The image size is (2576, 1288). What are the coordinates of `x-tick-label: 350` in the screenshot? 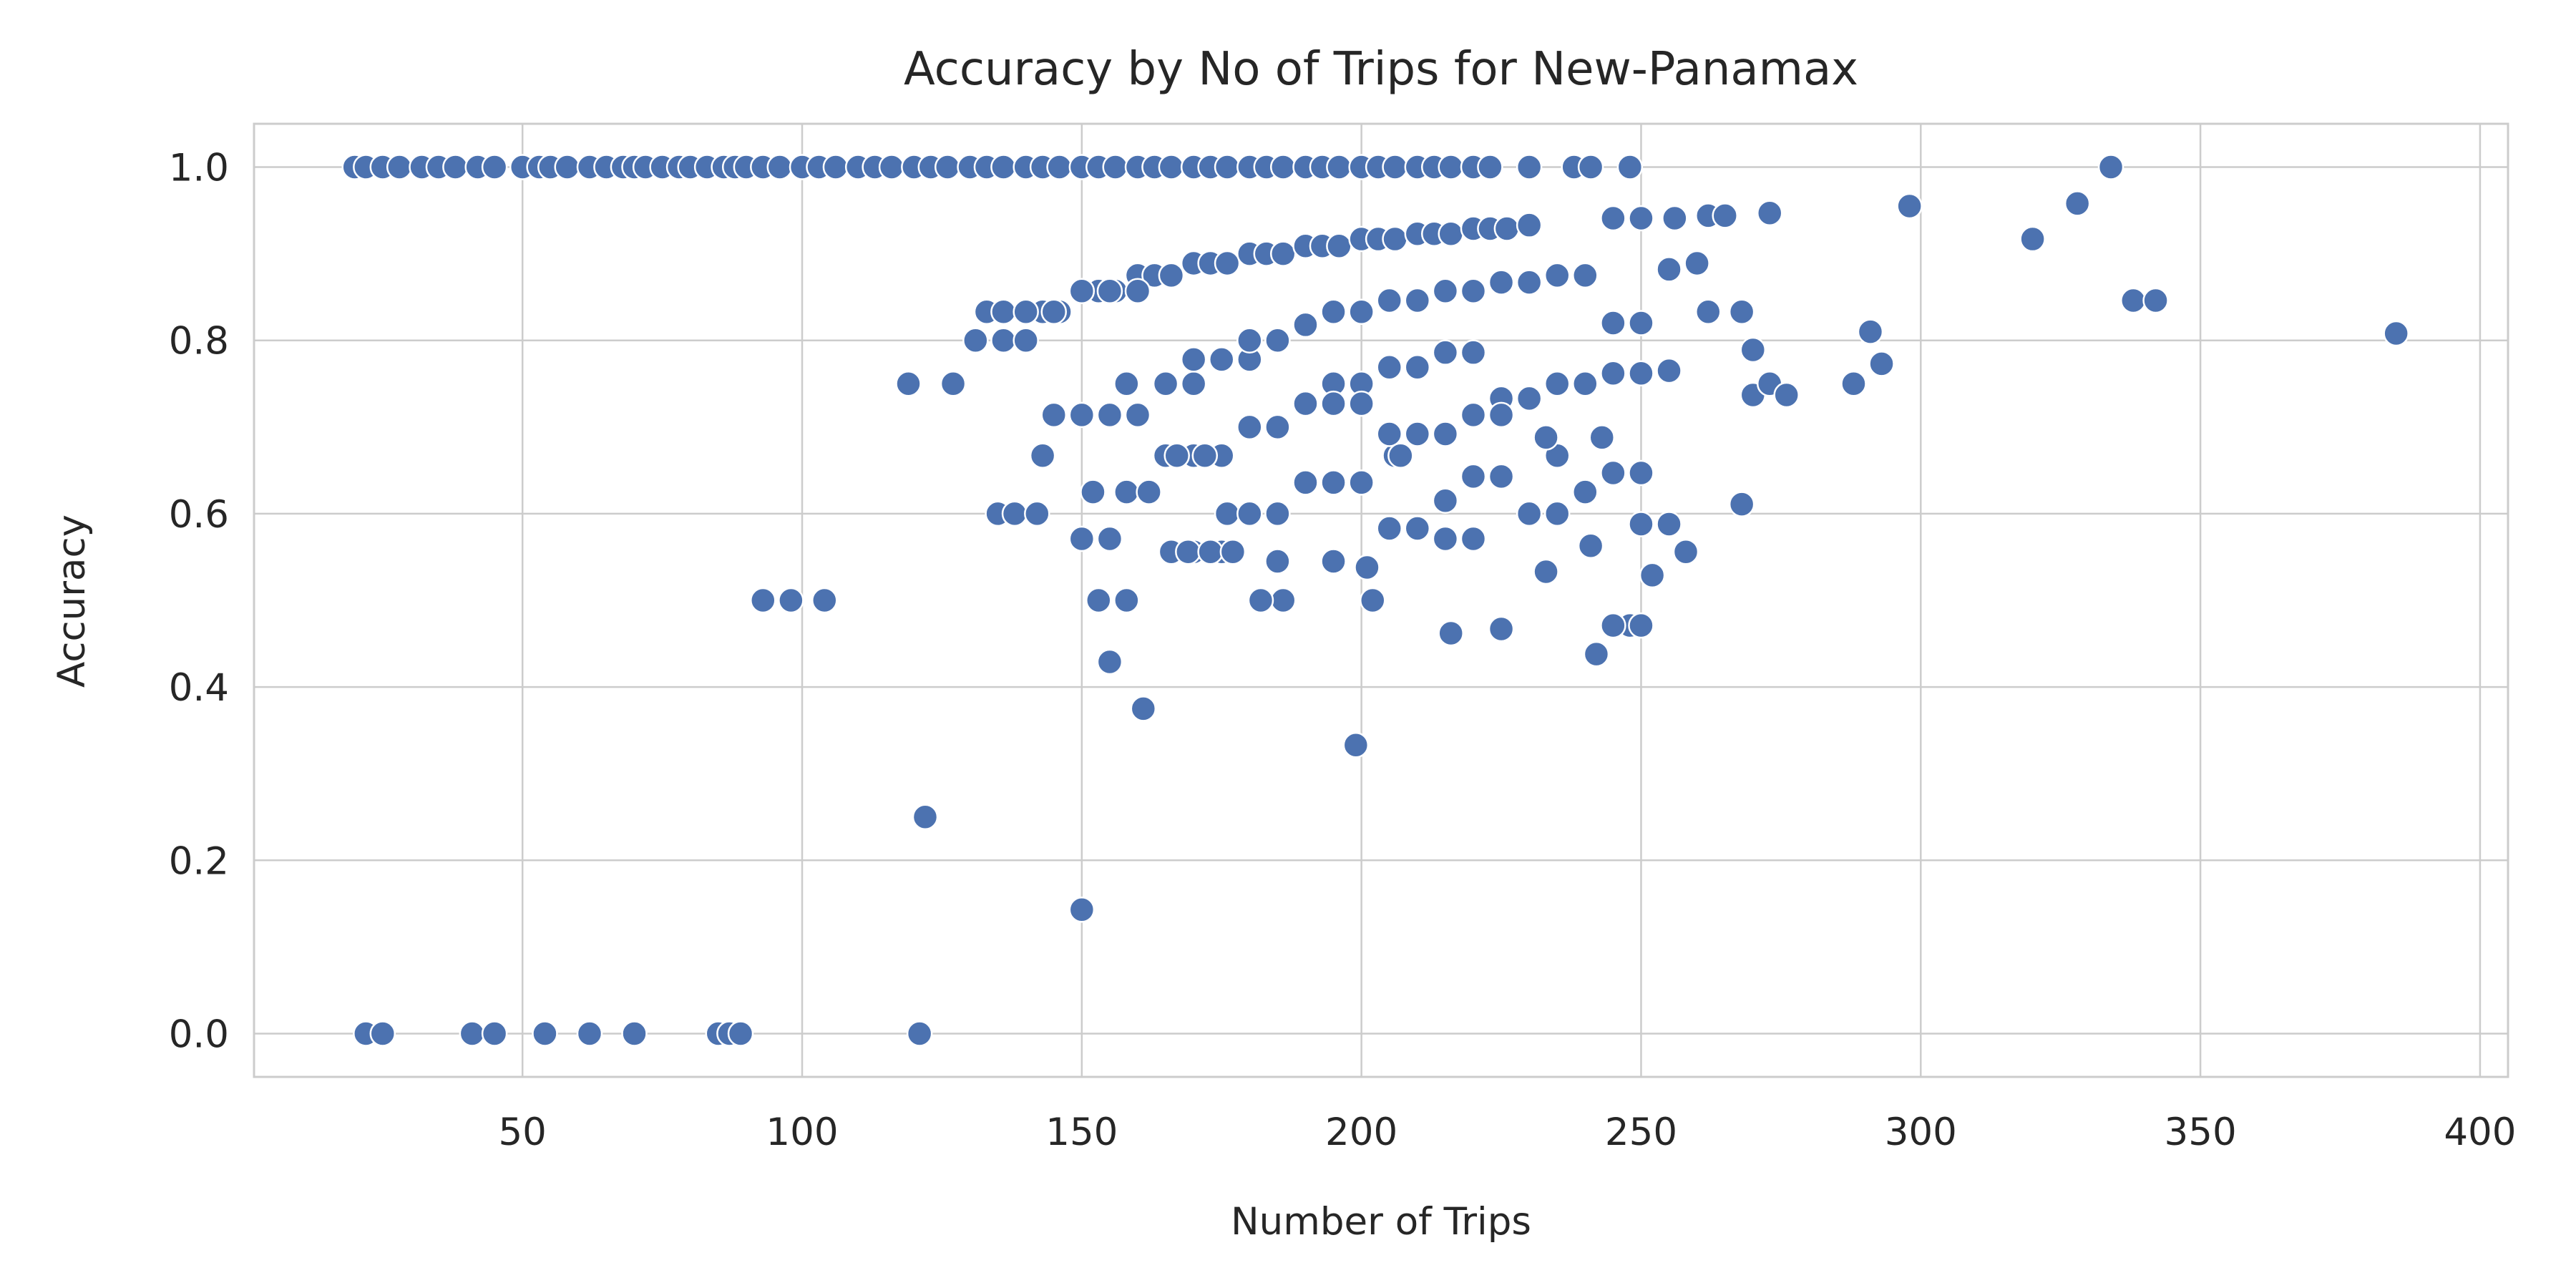 It's located at (2201, 1132).